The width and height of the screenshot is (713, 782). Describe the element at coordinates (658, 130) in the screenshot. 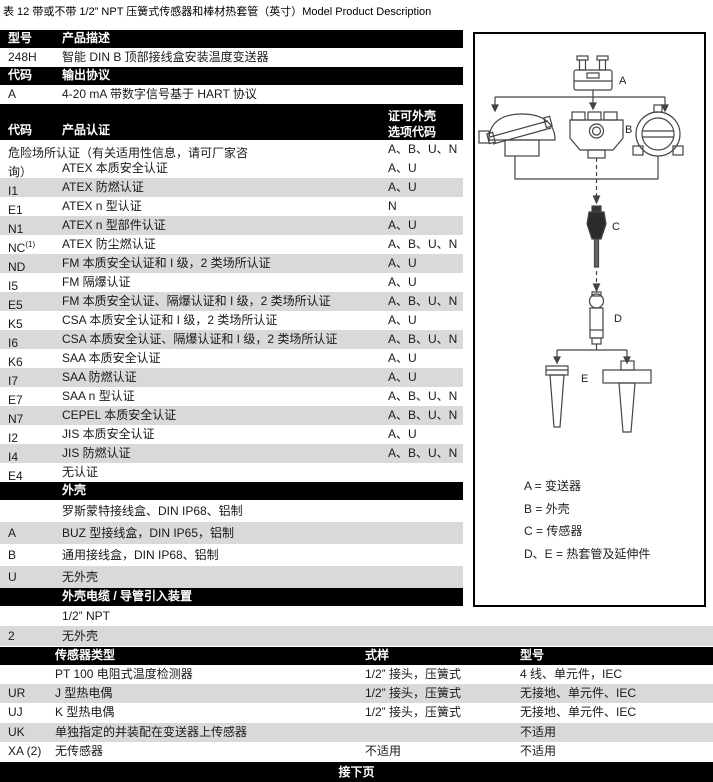

I see `housing-round-drawing` at that location.